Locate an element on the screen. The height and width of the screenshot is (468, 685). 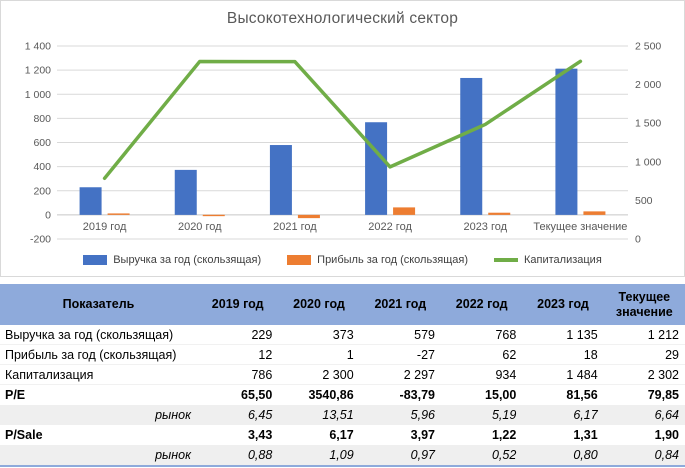
y-axis-right-tick: 2 500 is located at coordinates (648, 47).